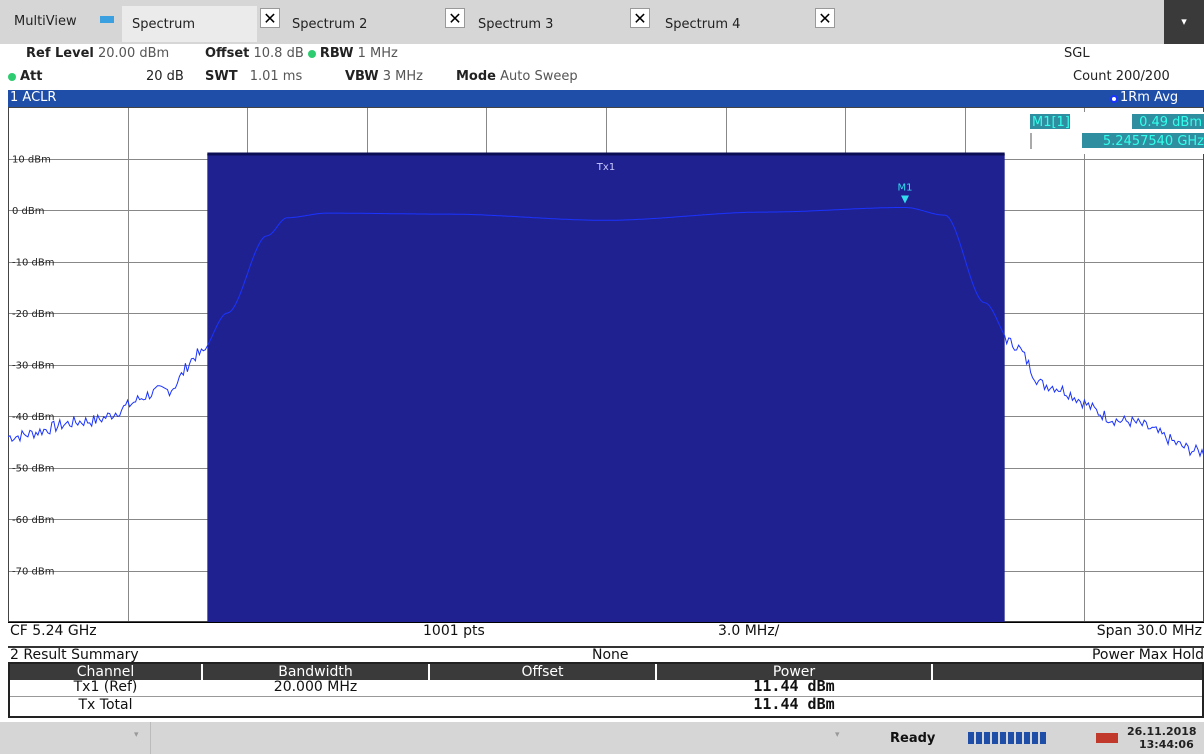 This screenshot has width=1204, height=754. What do you see at coordinates (227, 53) in the screenshot?
I see `offset-label: Offset` at bounding box center [227, 53].